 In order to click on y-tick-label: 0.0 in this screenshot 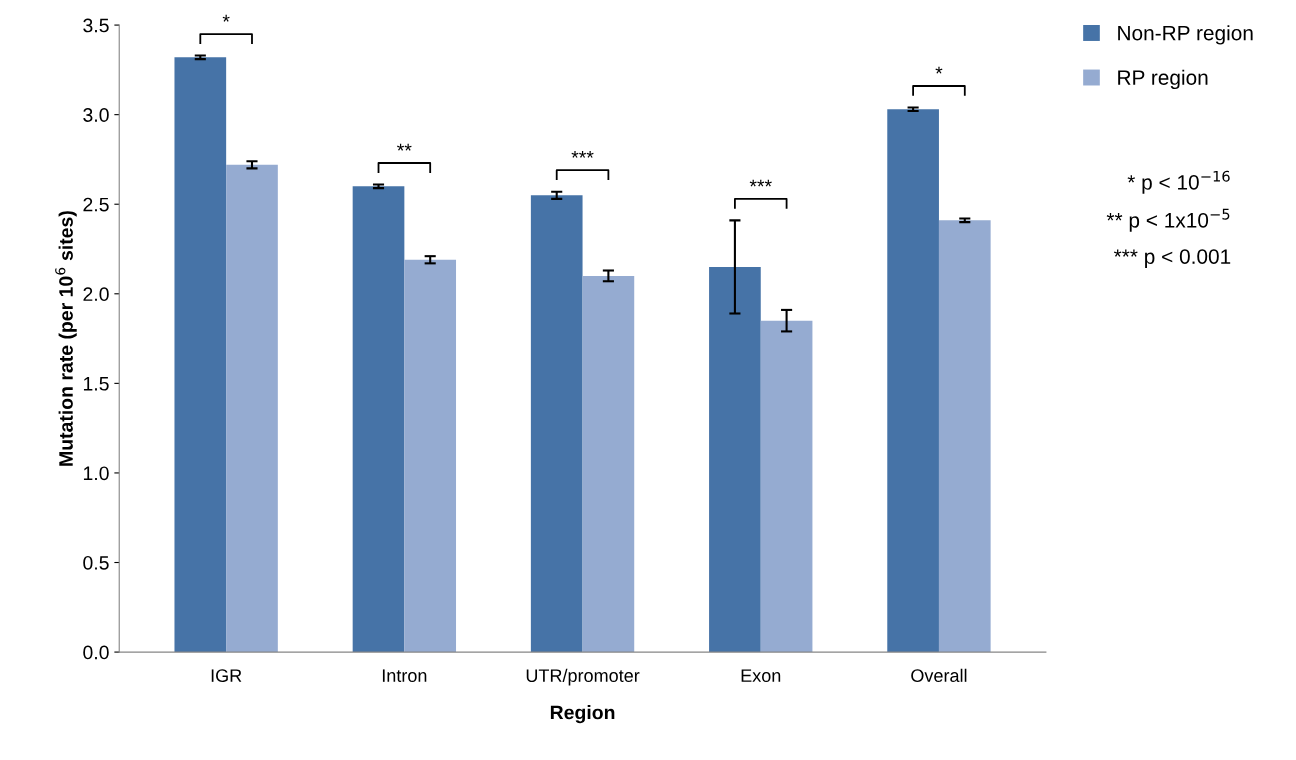, I will do `click(96, 652)`.